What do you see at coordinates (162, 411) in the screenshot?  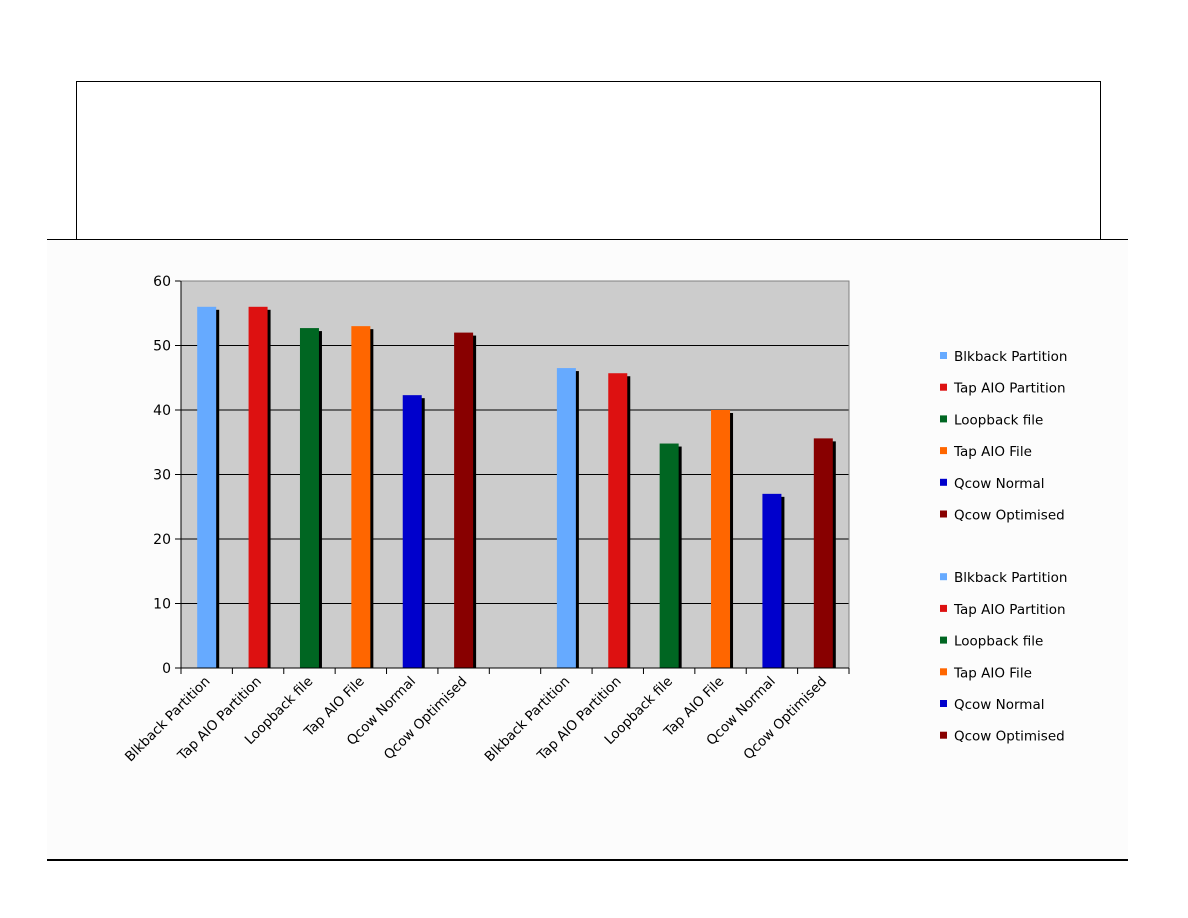 I see `y-tick-label: 40` at bounding box center [162, 411].